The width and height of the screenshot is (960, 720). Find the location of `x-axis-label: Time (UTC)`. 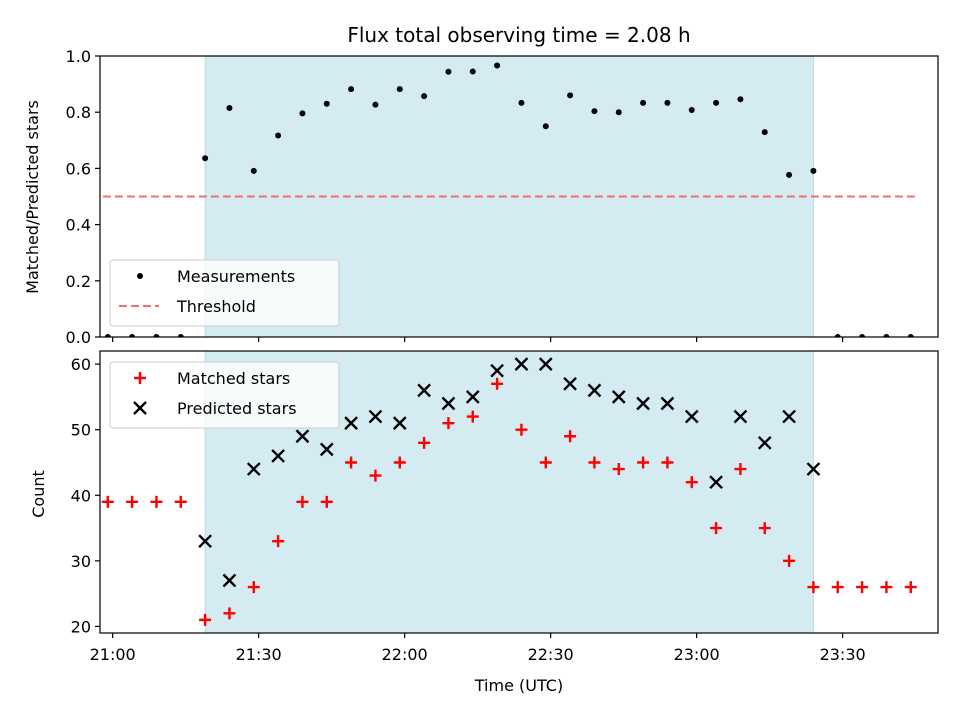

x-axis-label: Time (UTC) is located at coordinates (518, 685).